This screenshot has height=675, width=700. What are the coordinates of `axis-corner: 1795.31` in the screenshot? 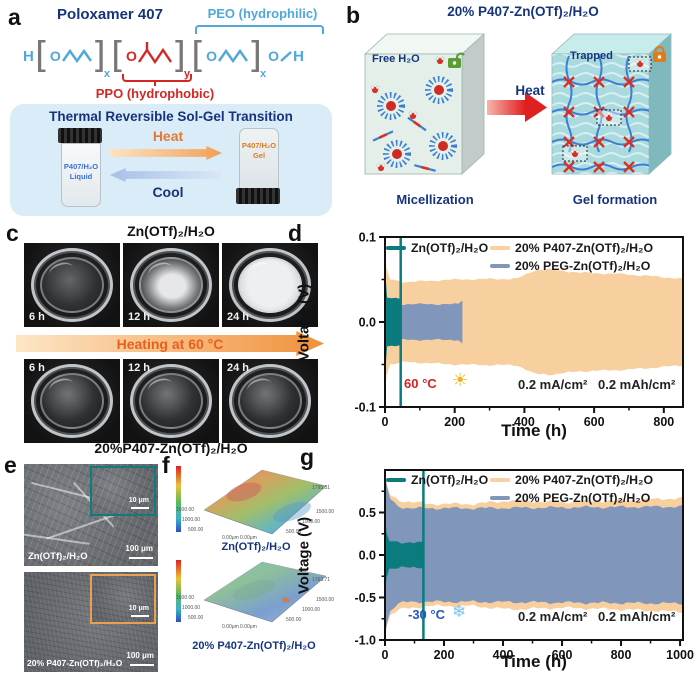 It's located at (321, 488).